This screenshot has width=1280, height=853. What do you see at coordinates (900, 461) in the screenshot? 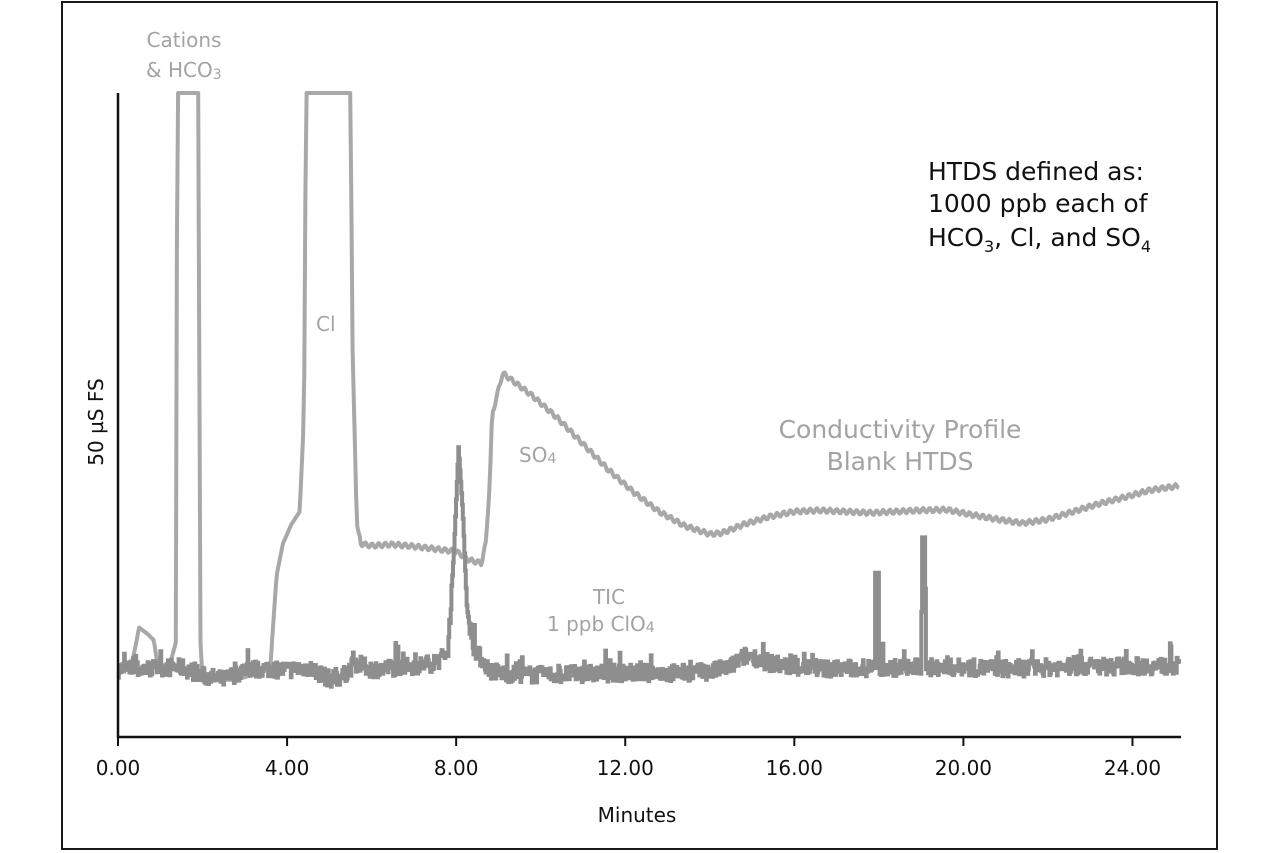
I see `blank-htds-label: Blank HTDS` at bounding box center [900, 461].